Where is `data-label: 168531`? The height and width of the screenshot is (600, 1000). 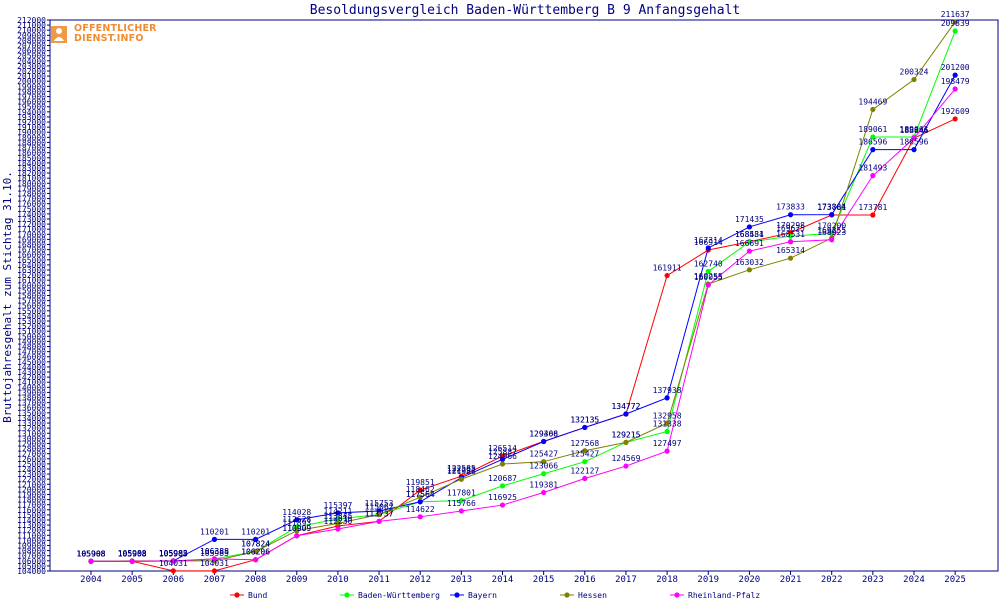 data-label: 168531 is located at coordinates (749, 234).